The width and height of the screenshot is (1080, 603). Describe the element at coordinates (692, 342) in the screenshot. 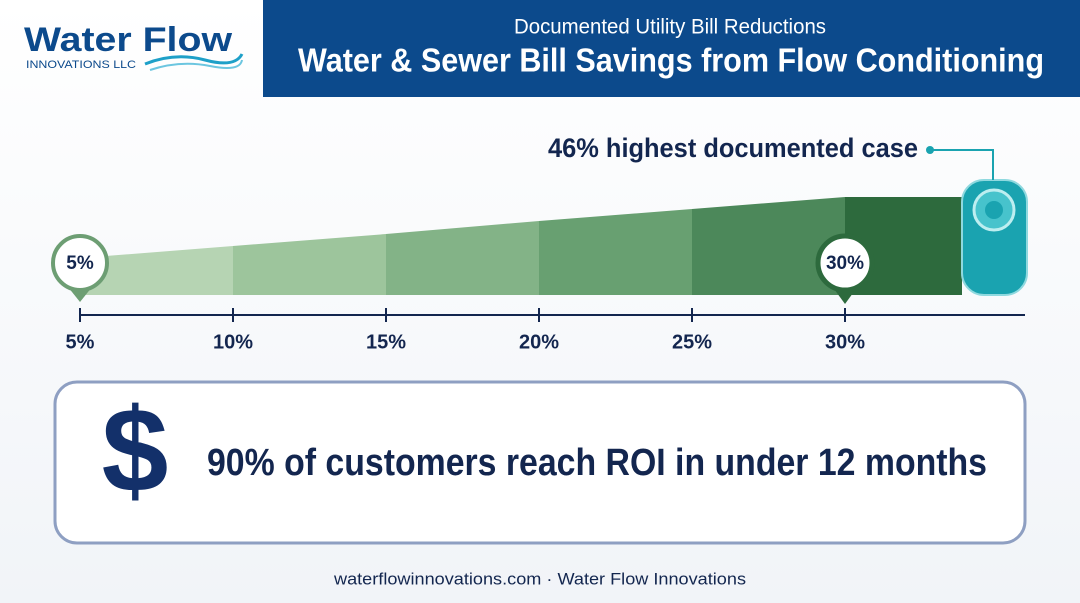

I see `tick-label: 25%` at that location.